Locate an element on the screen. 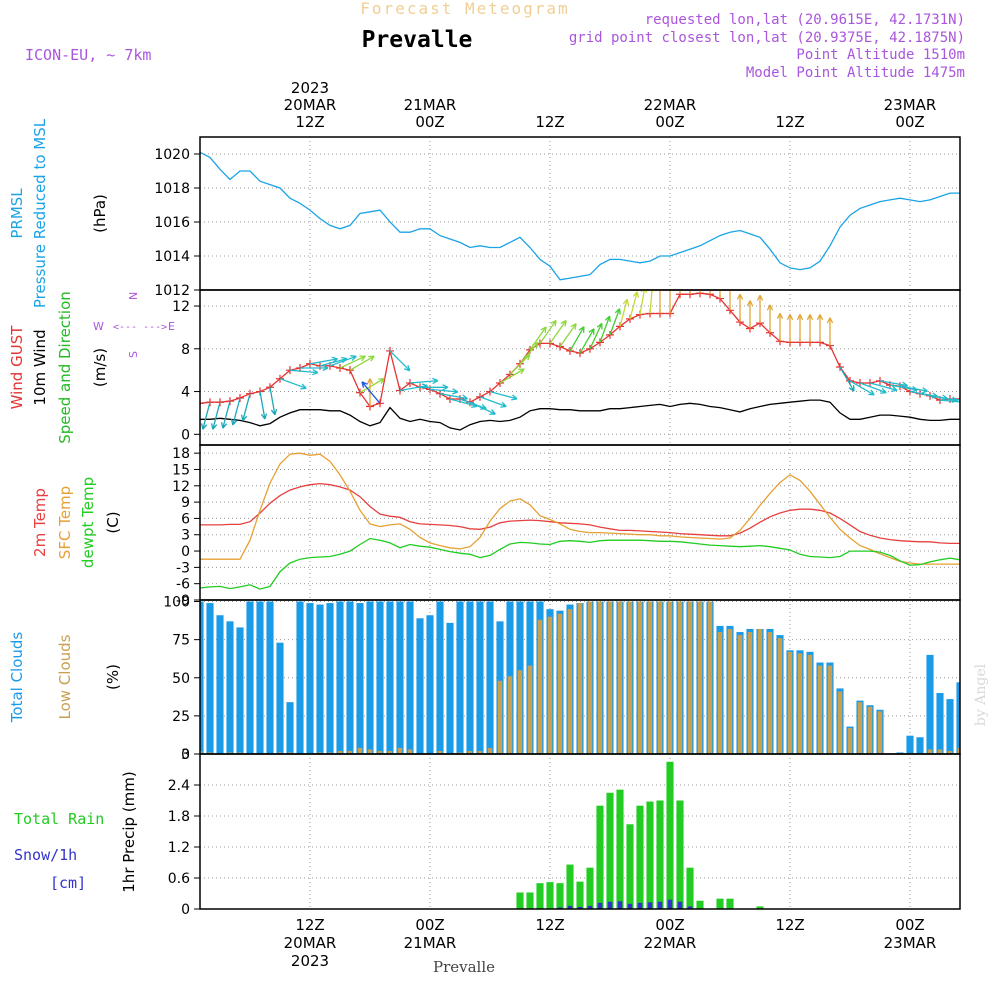 The width and height of the screenshot is (1000, 1000). top-tick-label: 23MAR is located at coordinates (910, 105).